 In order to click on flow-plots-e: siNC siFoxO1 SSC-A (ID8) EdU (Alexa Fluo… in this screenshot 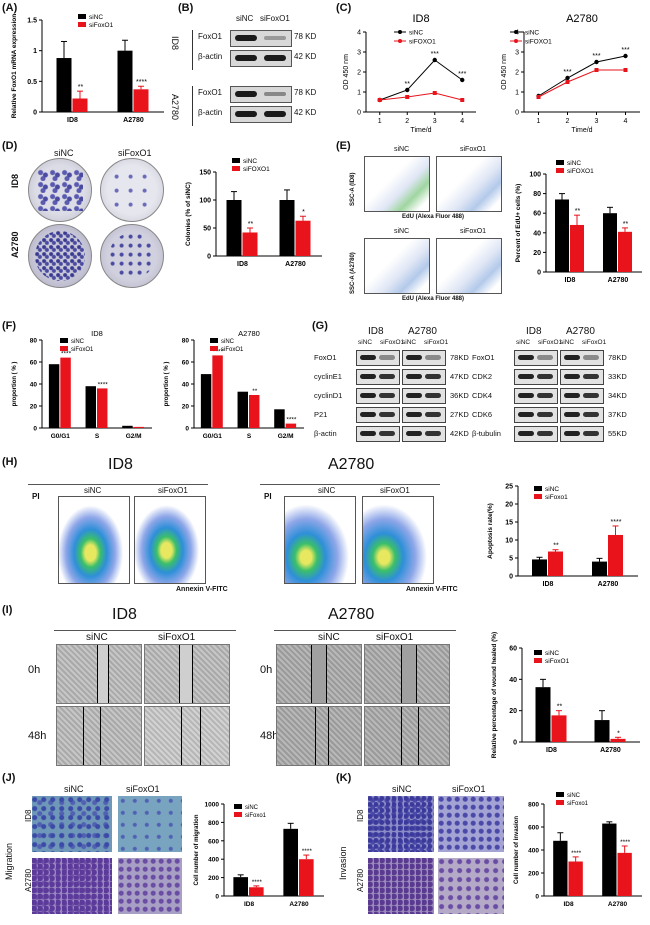, I will do `click(430, 231)`.